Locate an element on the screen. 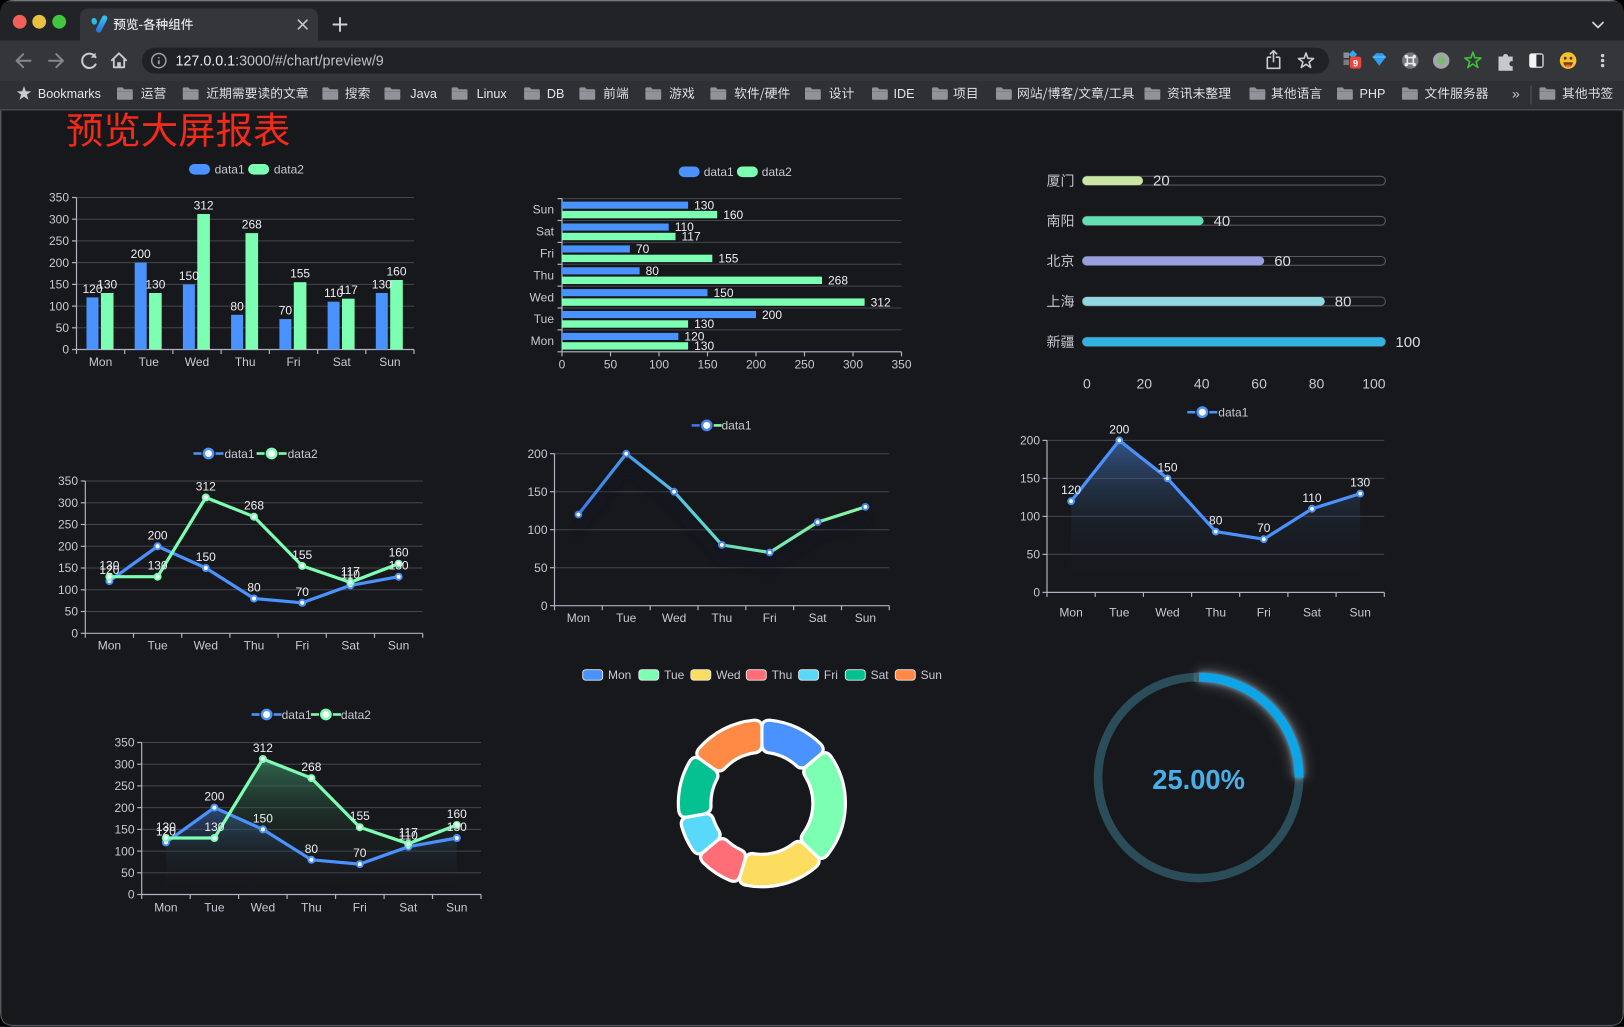 Image resolution: width=1624 pixels, height=1027 pixels. svg-text: data2 is located at coordinates (777, 172).